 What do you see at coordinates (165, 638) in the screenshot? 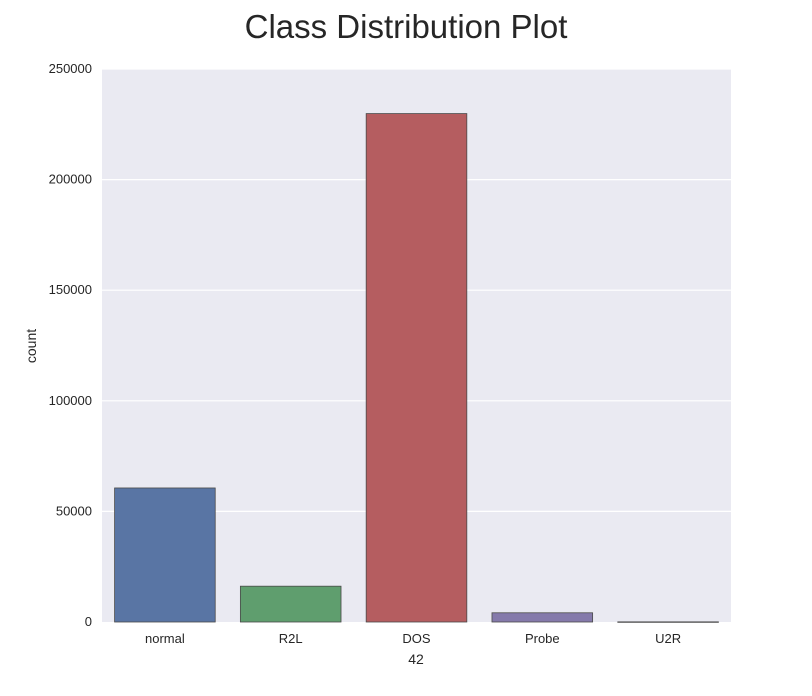
I see `x-tick-label: normal` at bounding box center [165, 638].